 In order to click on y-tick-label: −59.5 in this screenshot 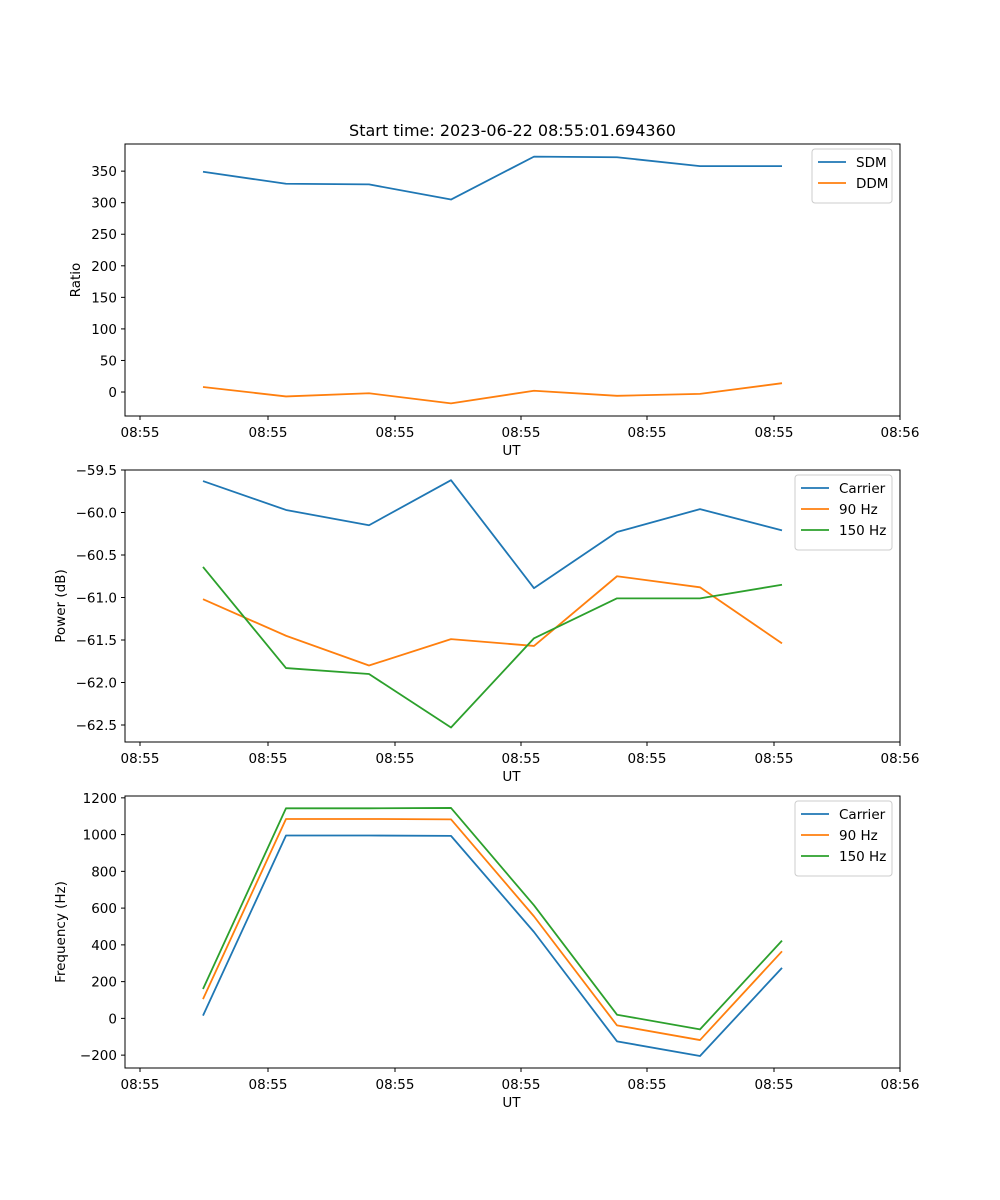, I will do `click(96, 471)`.